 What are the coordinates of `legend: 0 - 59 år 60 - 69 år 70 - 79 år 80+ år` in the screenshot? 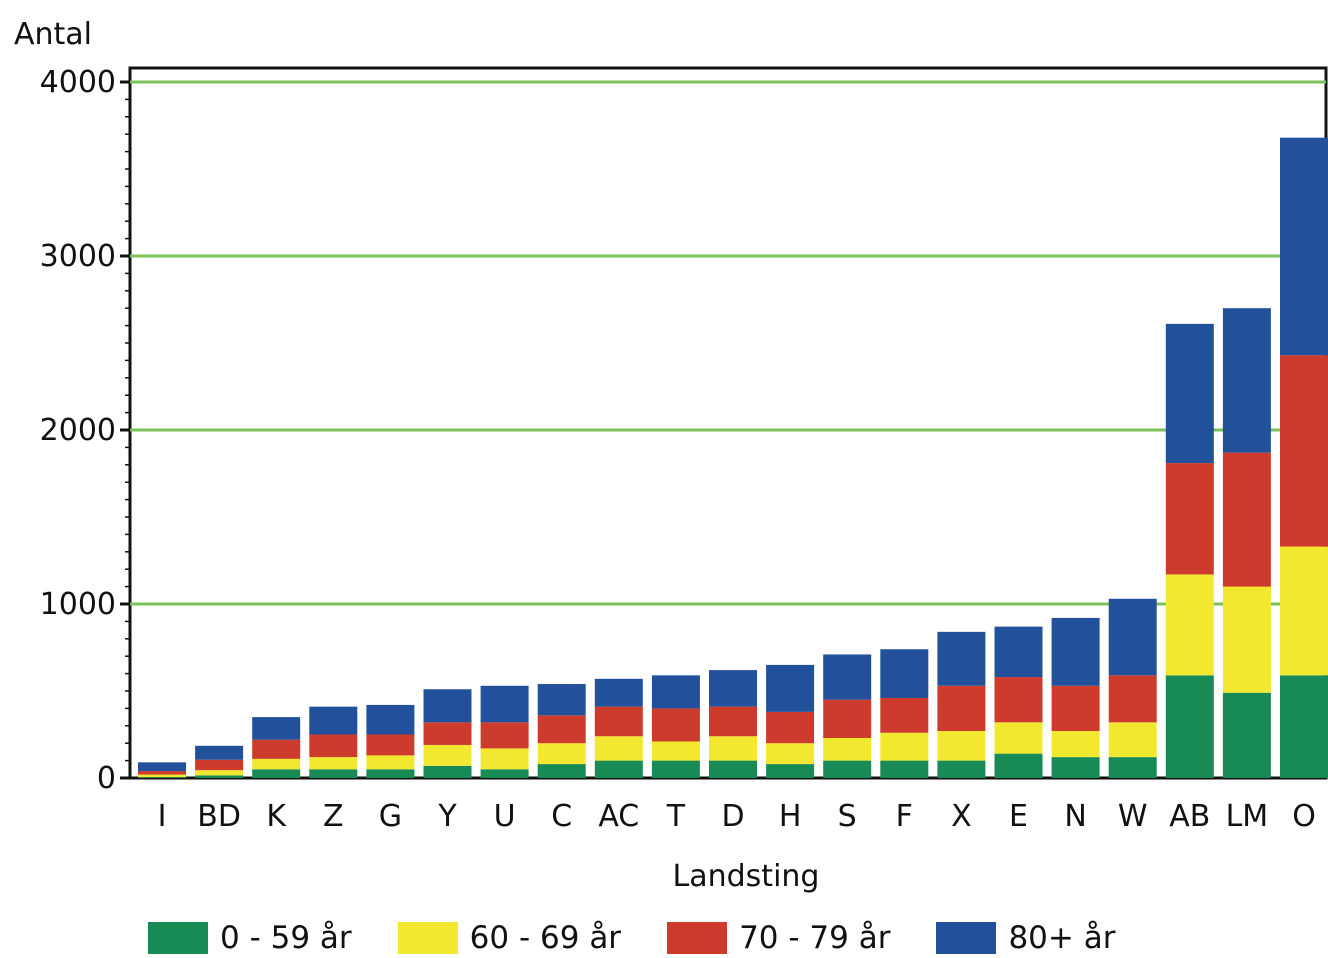 It's located at (654, 938).